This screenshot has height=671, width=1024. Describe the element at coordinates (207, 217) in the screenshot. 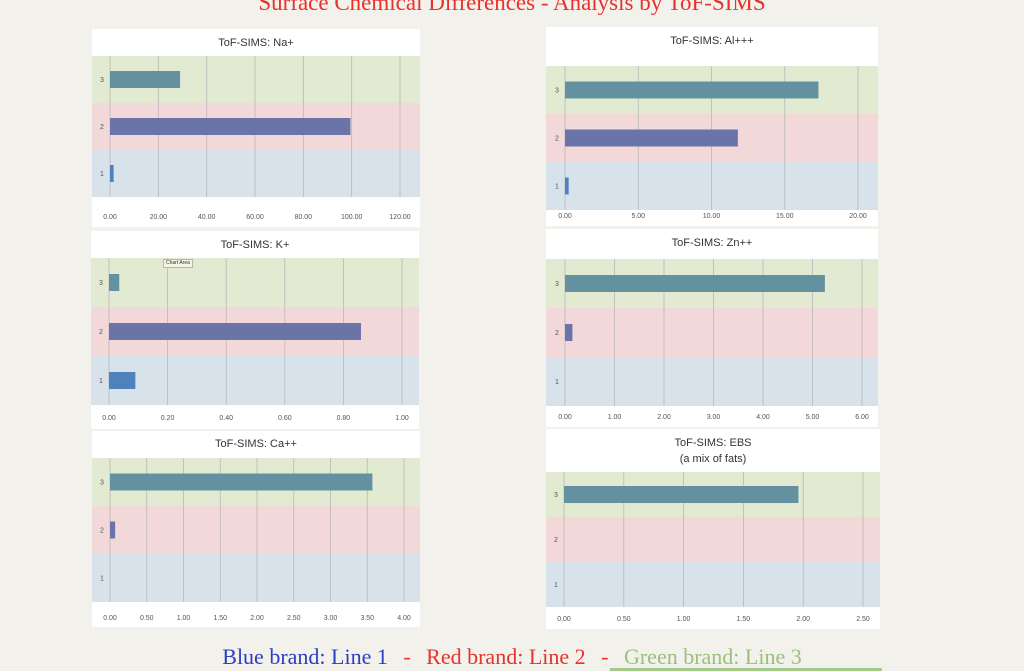

I see `tick-label: 40.00` at that location.